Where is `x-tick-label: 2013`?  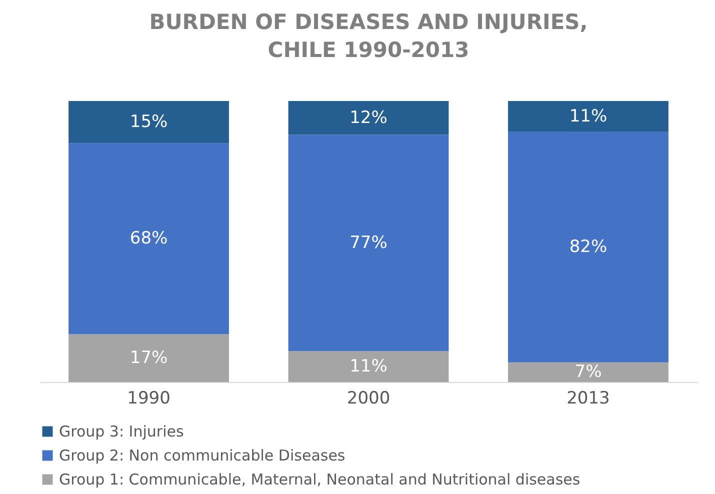
x-tick-label: 2013 is located at coordinates (588, 398).